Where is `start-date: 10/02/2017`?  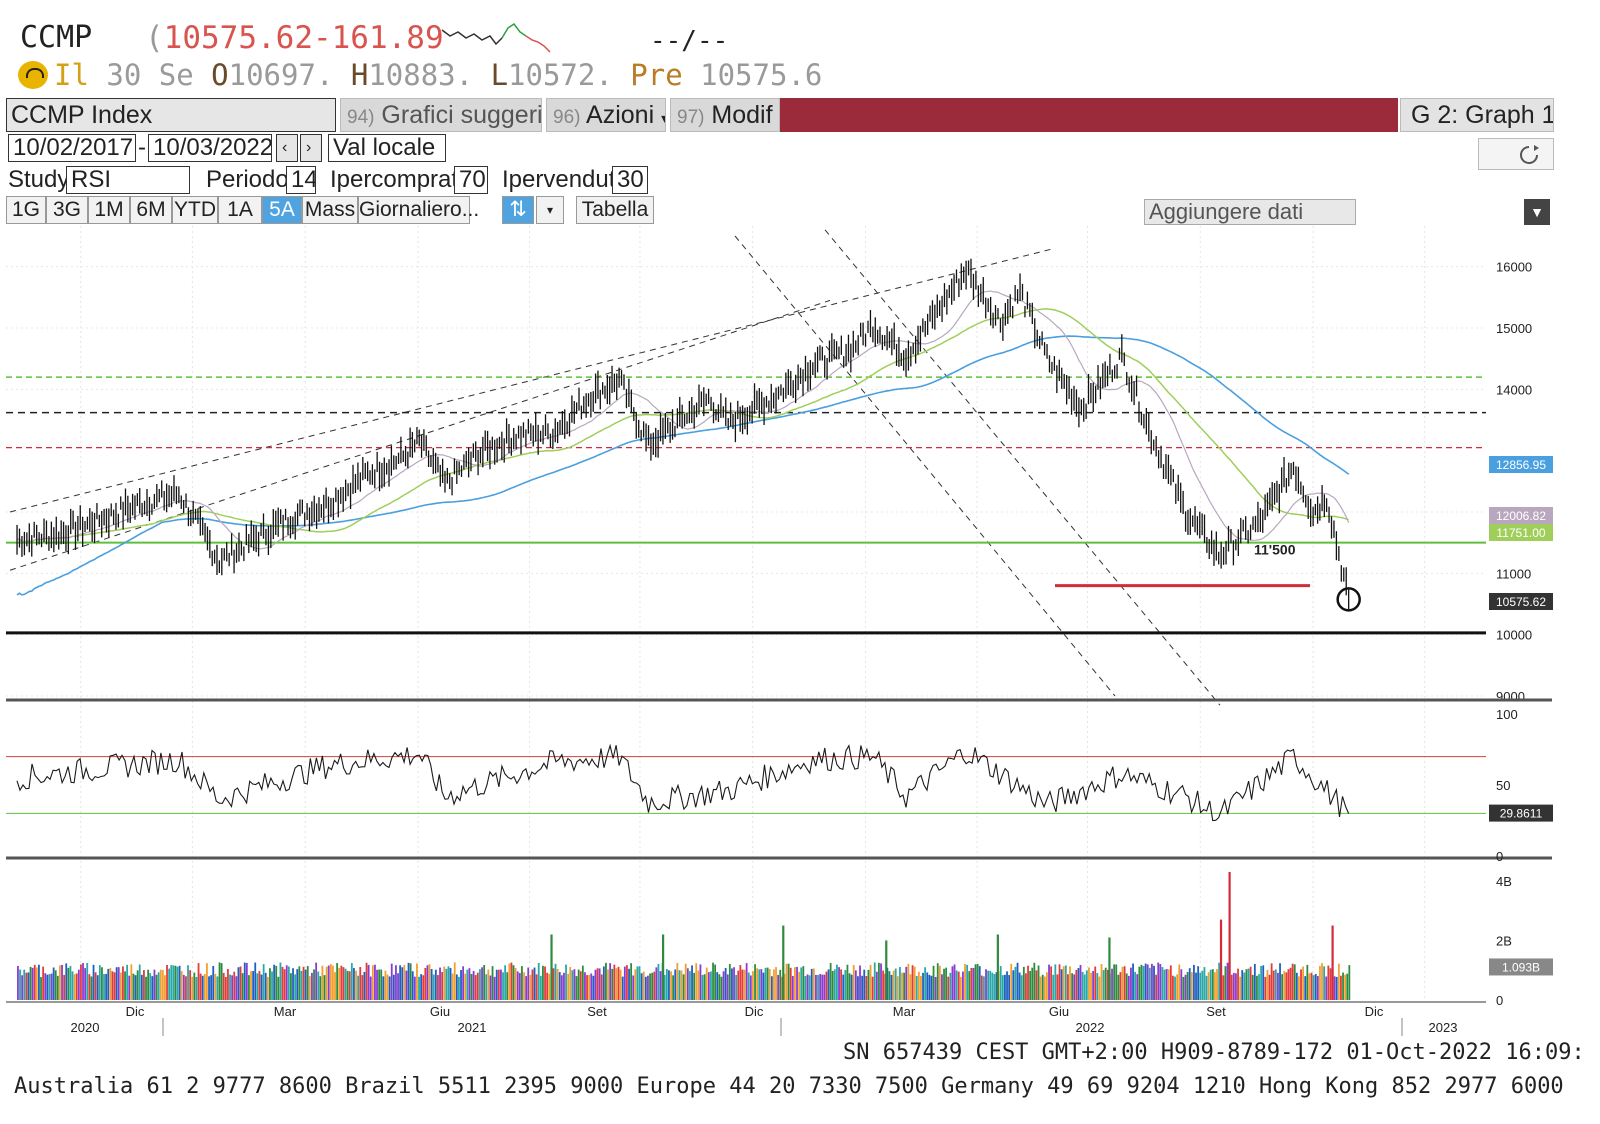 start-date: 10/02/2017 is located at coordinates (73, 147).